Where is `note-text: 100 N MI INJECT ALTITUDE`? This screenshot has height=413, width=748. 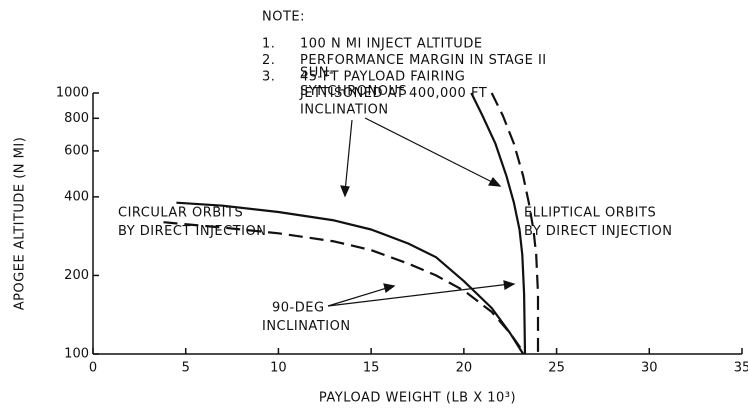
note-text: 100 N MI INJECT ALTITUDE is located at coordinates (391, 44).